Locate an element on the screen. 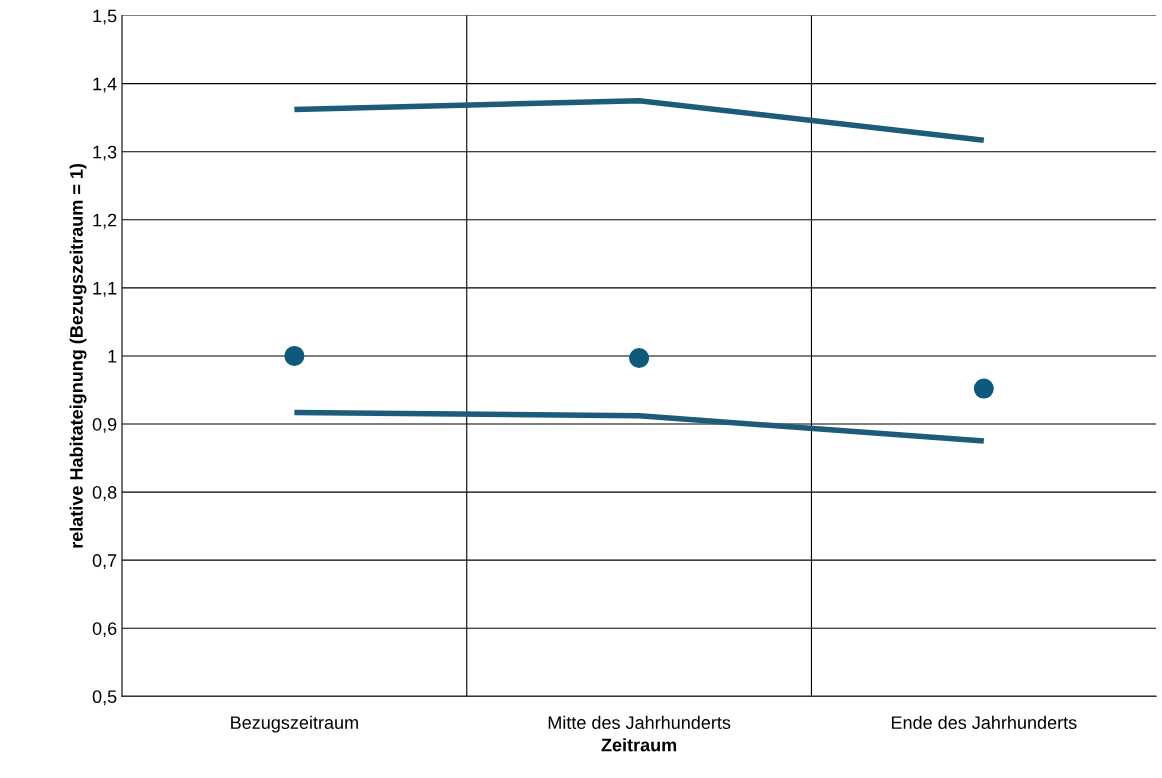  y-tick-label: 0,6 is located at coordinates (104, 630).